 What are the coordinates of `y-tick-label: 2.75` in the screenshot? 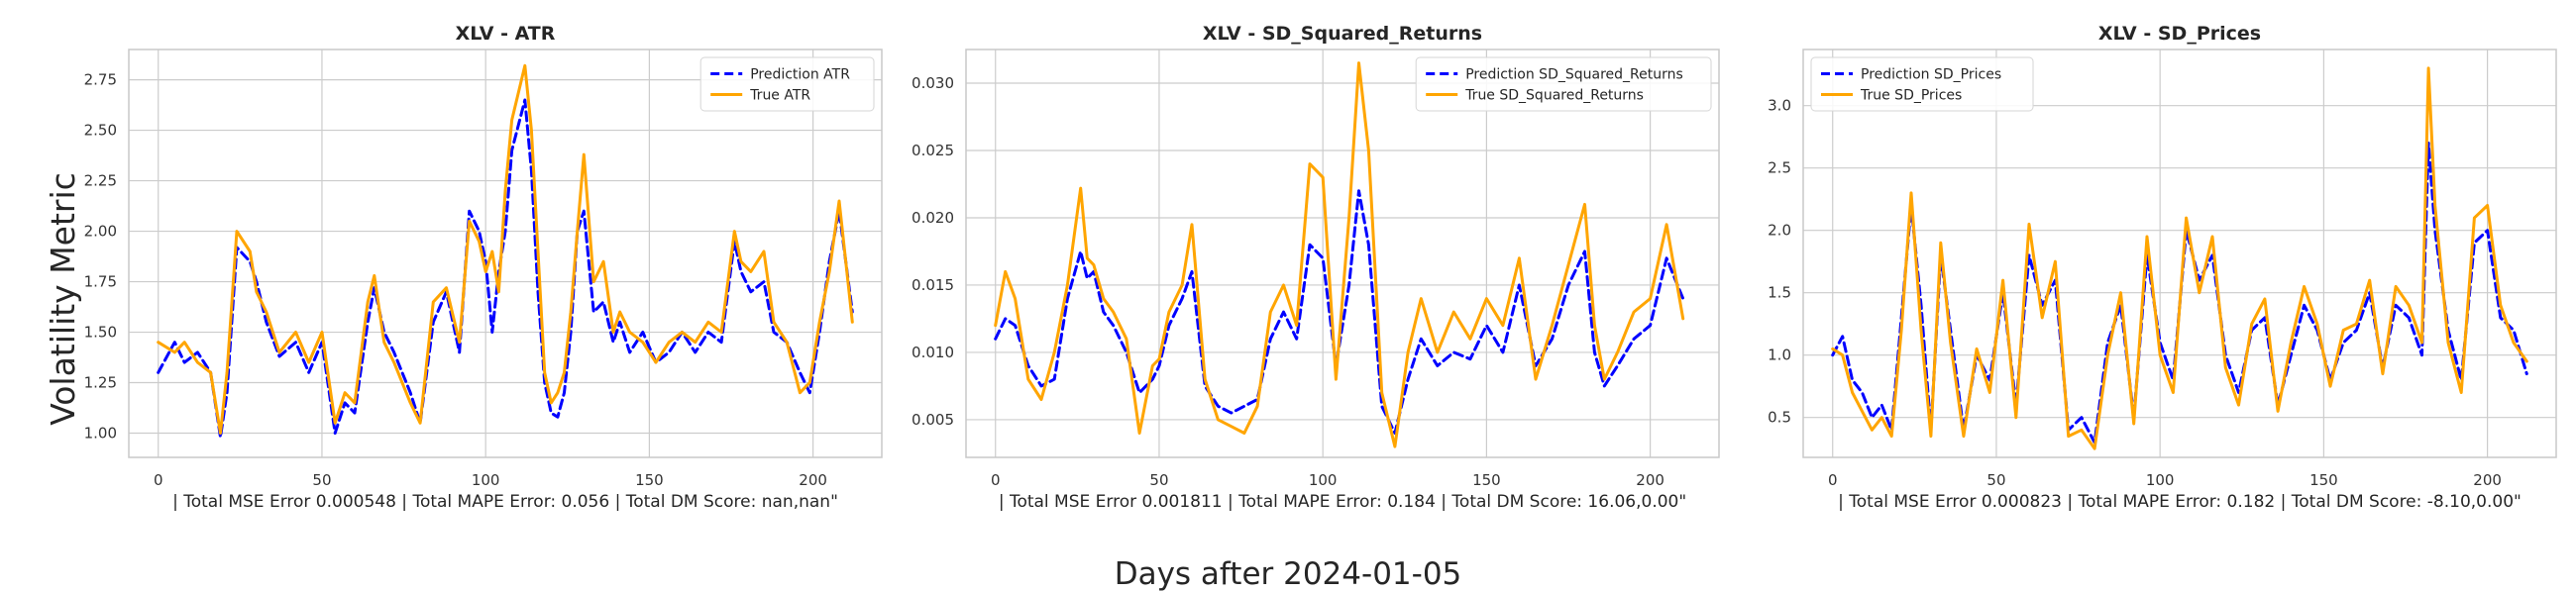 It's located at (100, 80).